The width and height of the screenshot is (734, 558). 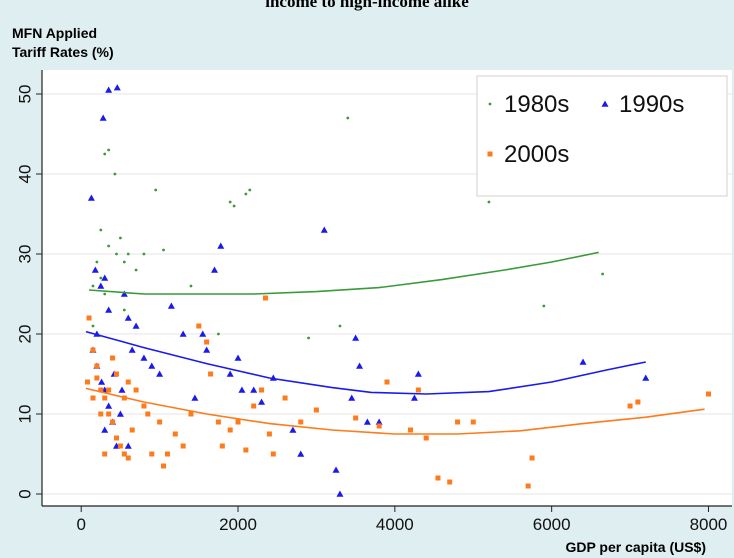 I want to click on x-tick-label: 4000, so click(x=395, y=524).